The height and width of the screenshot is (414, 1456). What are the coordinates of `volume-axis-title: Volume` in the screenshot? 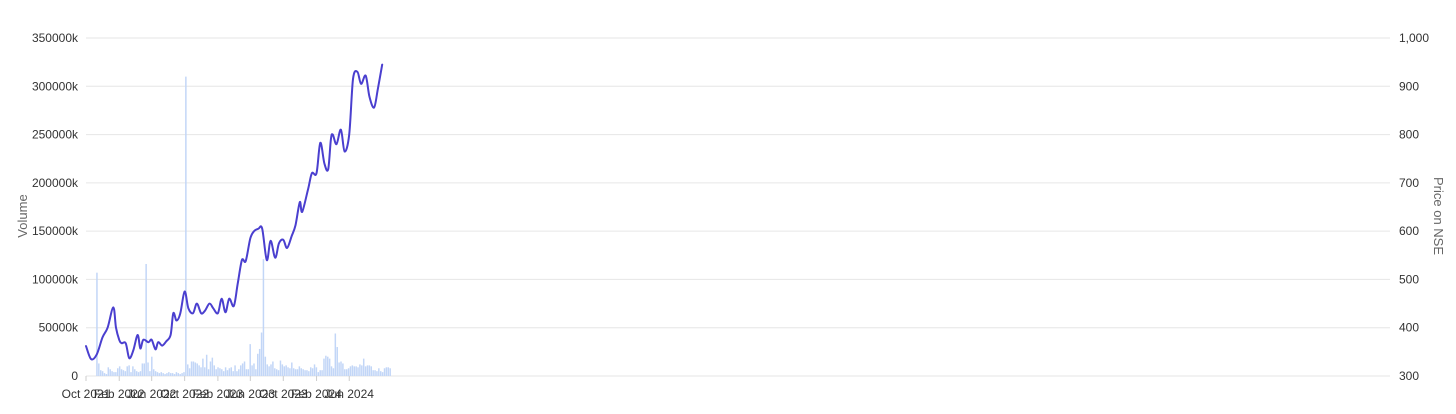 It's located at (22, 215).